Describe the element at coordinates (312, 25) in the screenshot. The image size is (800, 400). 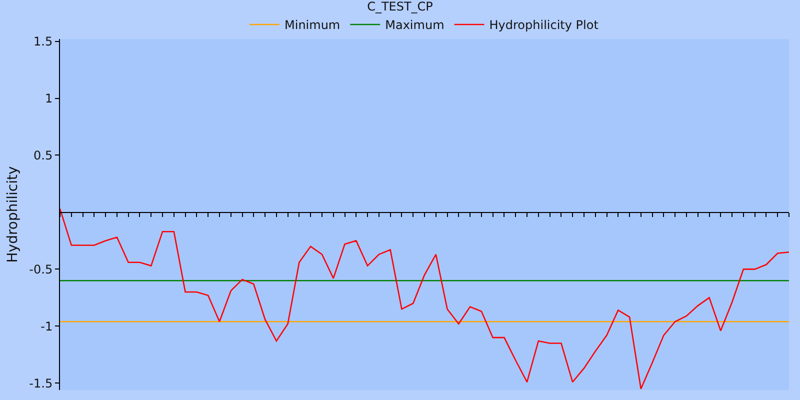
I see `legend-label: Minimum` at that location.